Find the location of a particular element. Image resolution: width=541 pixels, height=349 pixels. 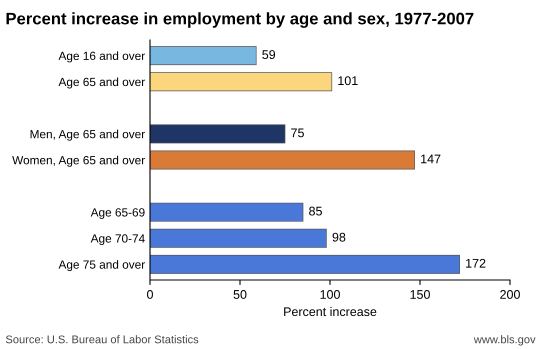

x-tick-label: 100 is located at coordinates (330, 294).